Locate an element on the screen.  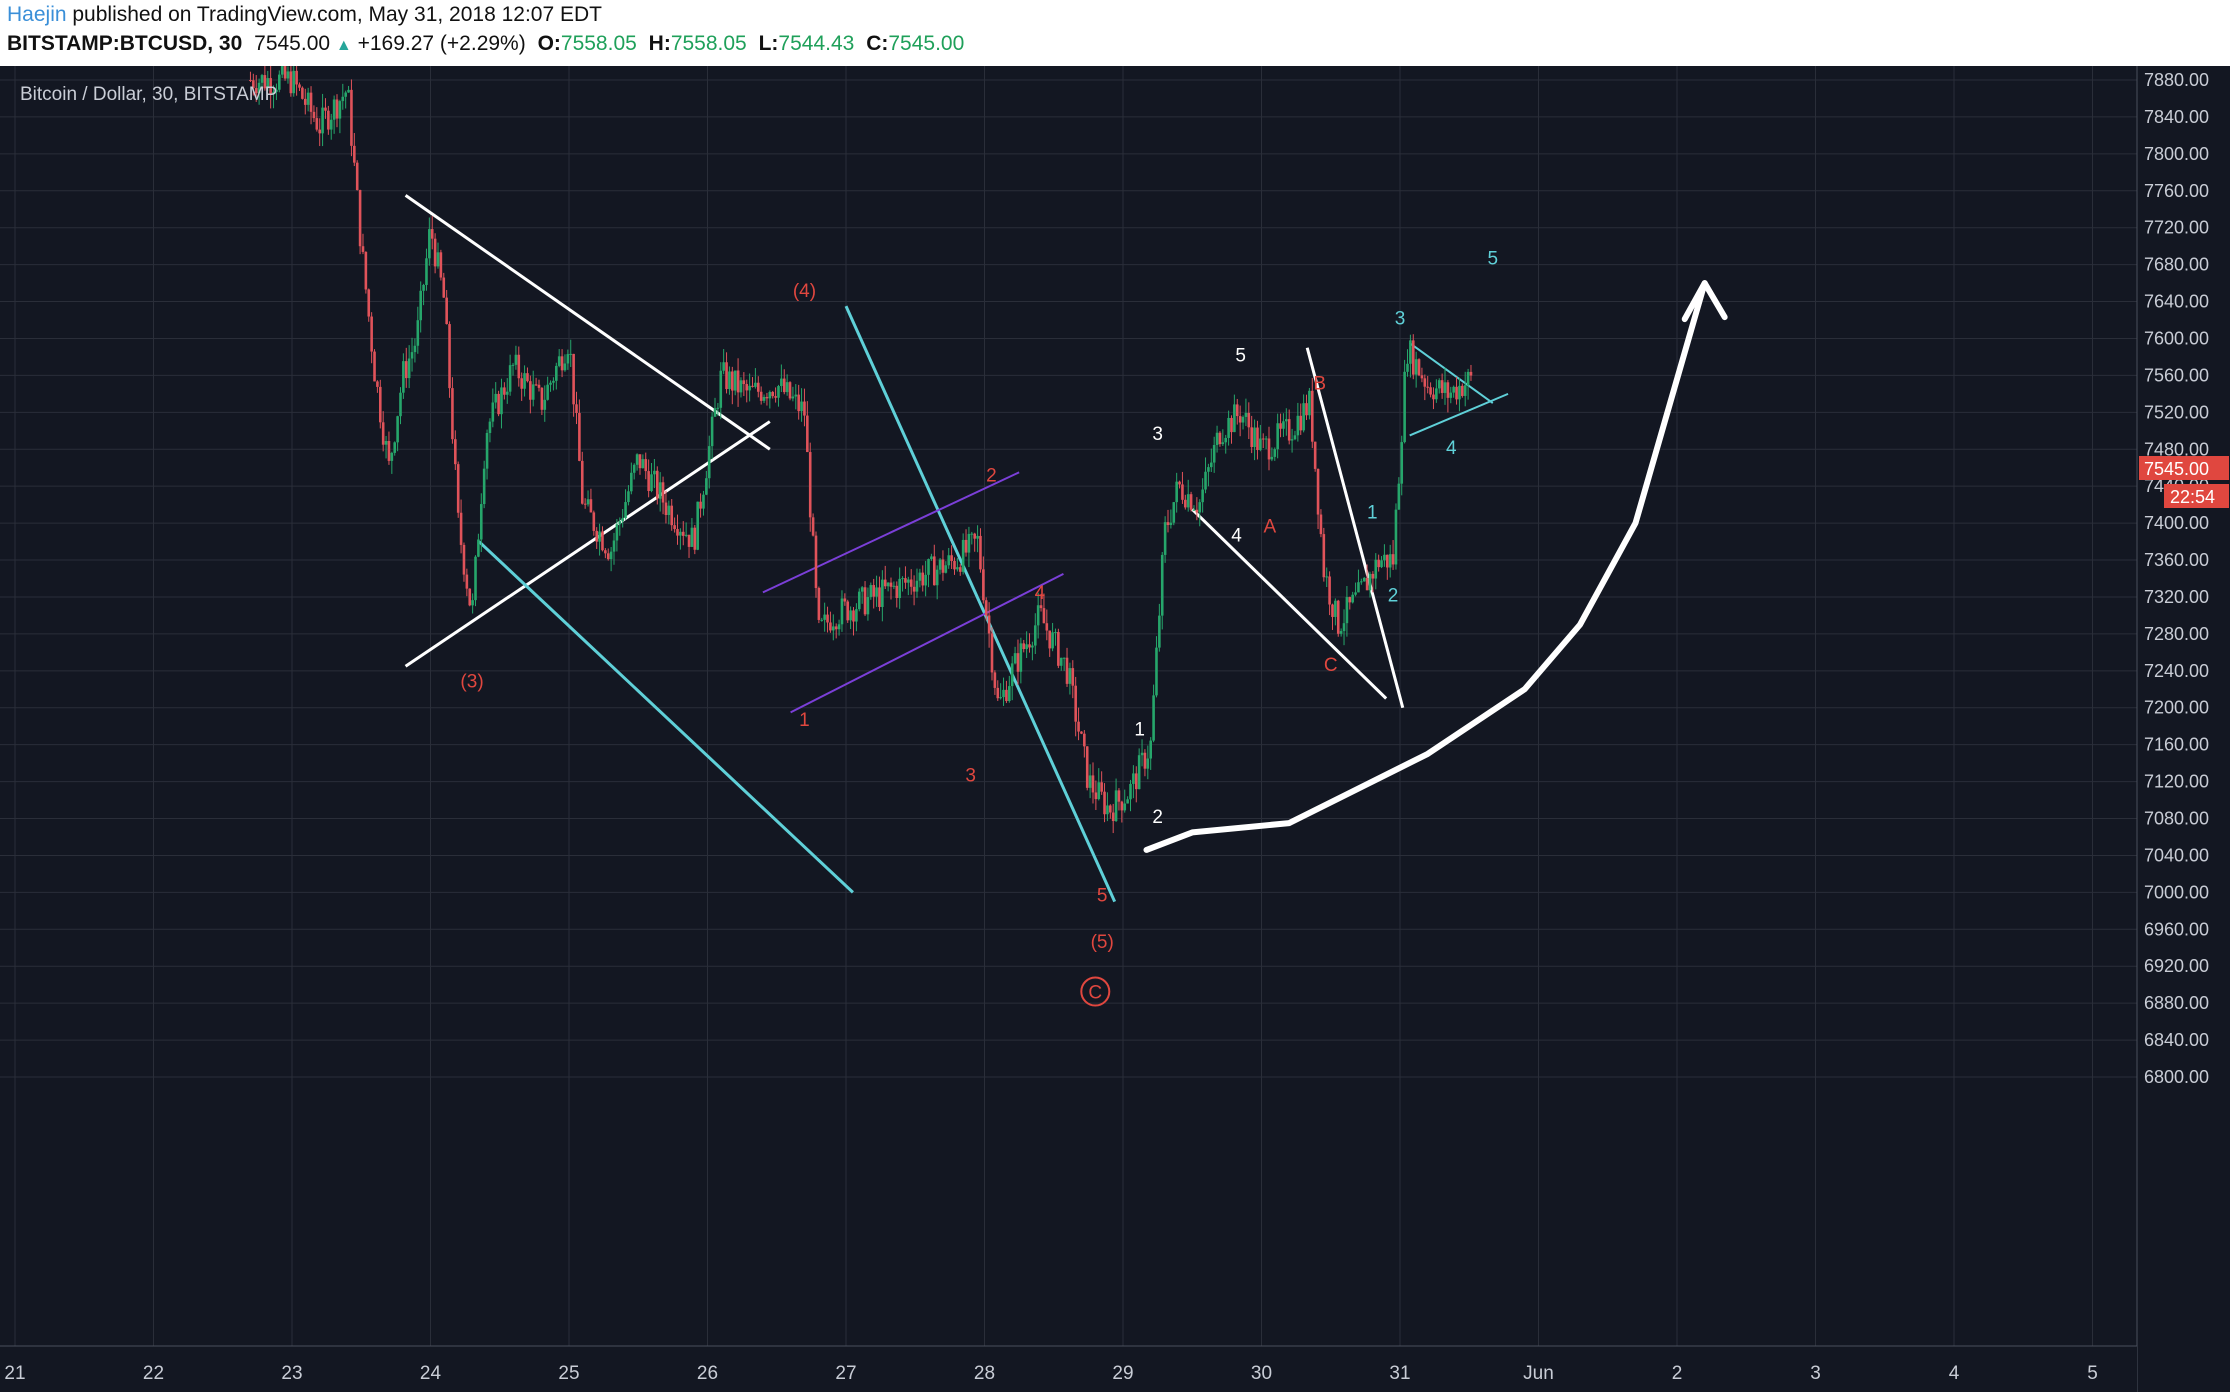
price-tick-label: 6840.00 is located at coordinates (2176, 1040).